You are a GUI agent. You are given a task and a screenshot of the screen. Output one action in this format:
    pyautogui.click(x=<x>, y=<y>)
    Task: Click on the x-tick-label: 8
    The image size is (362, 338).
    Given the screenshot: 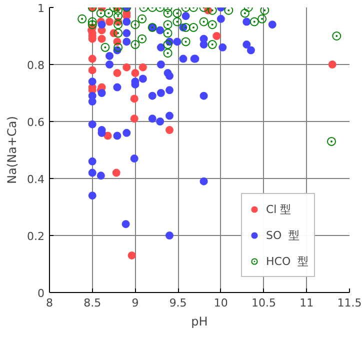 What is the action you would take?
    pyautogui.click(x=49, y=303)
    